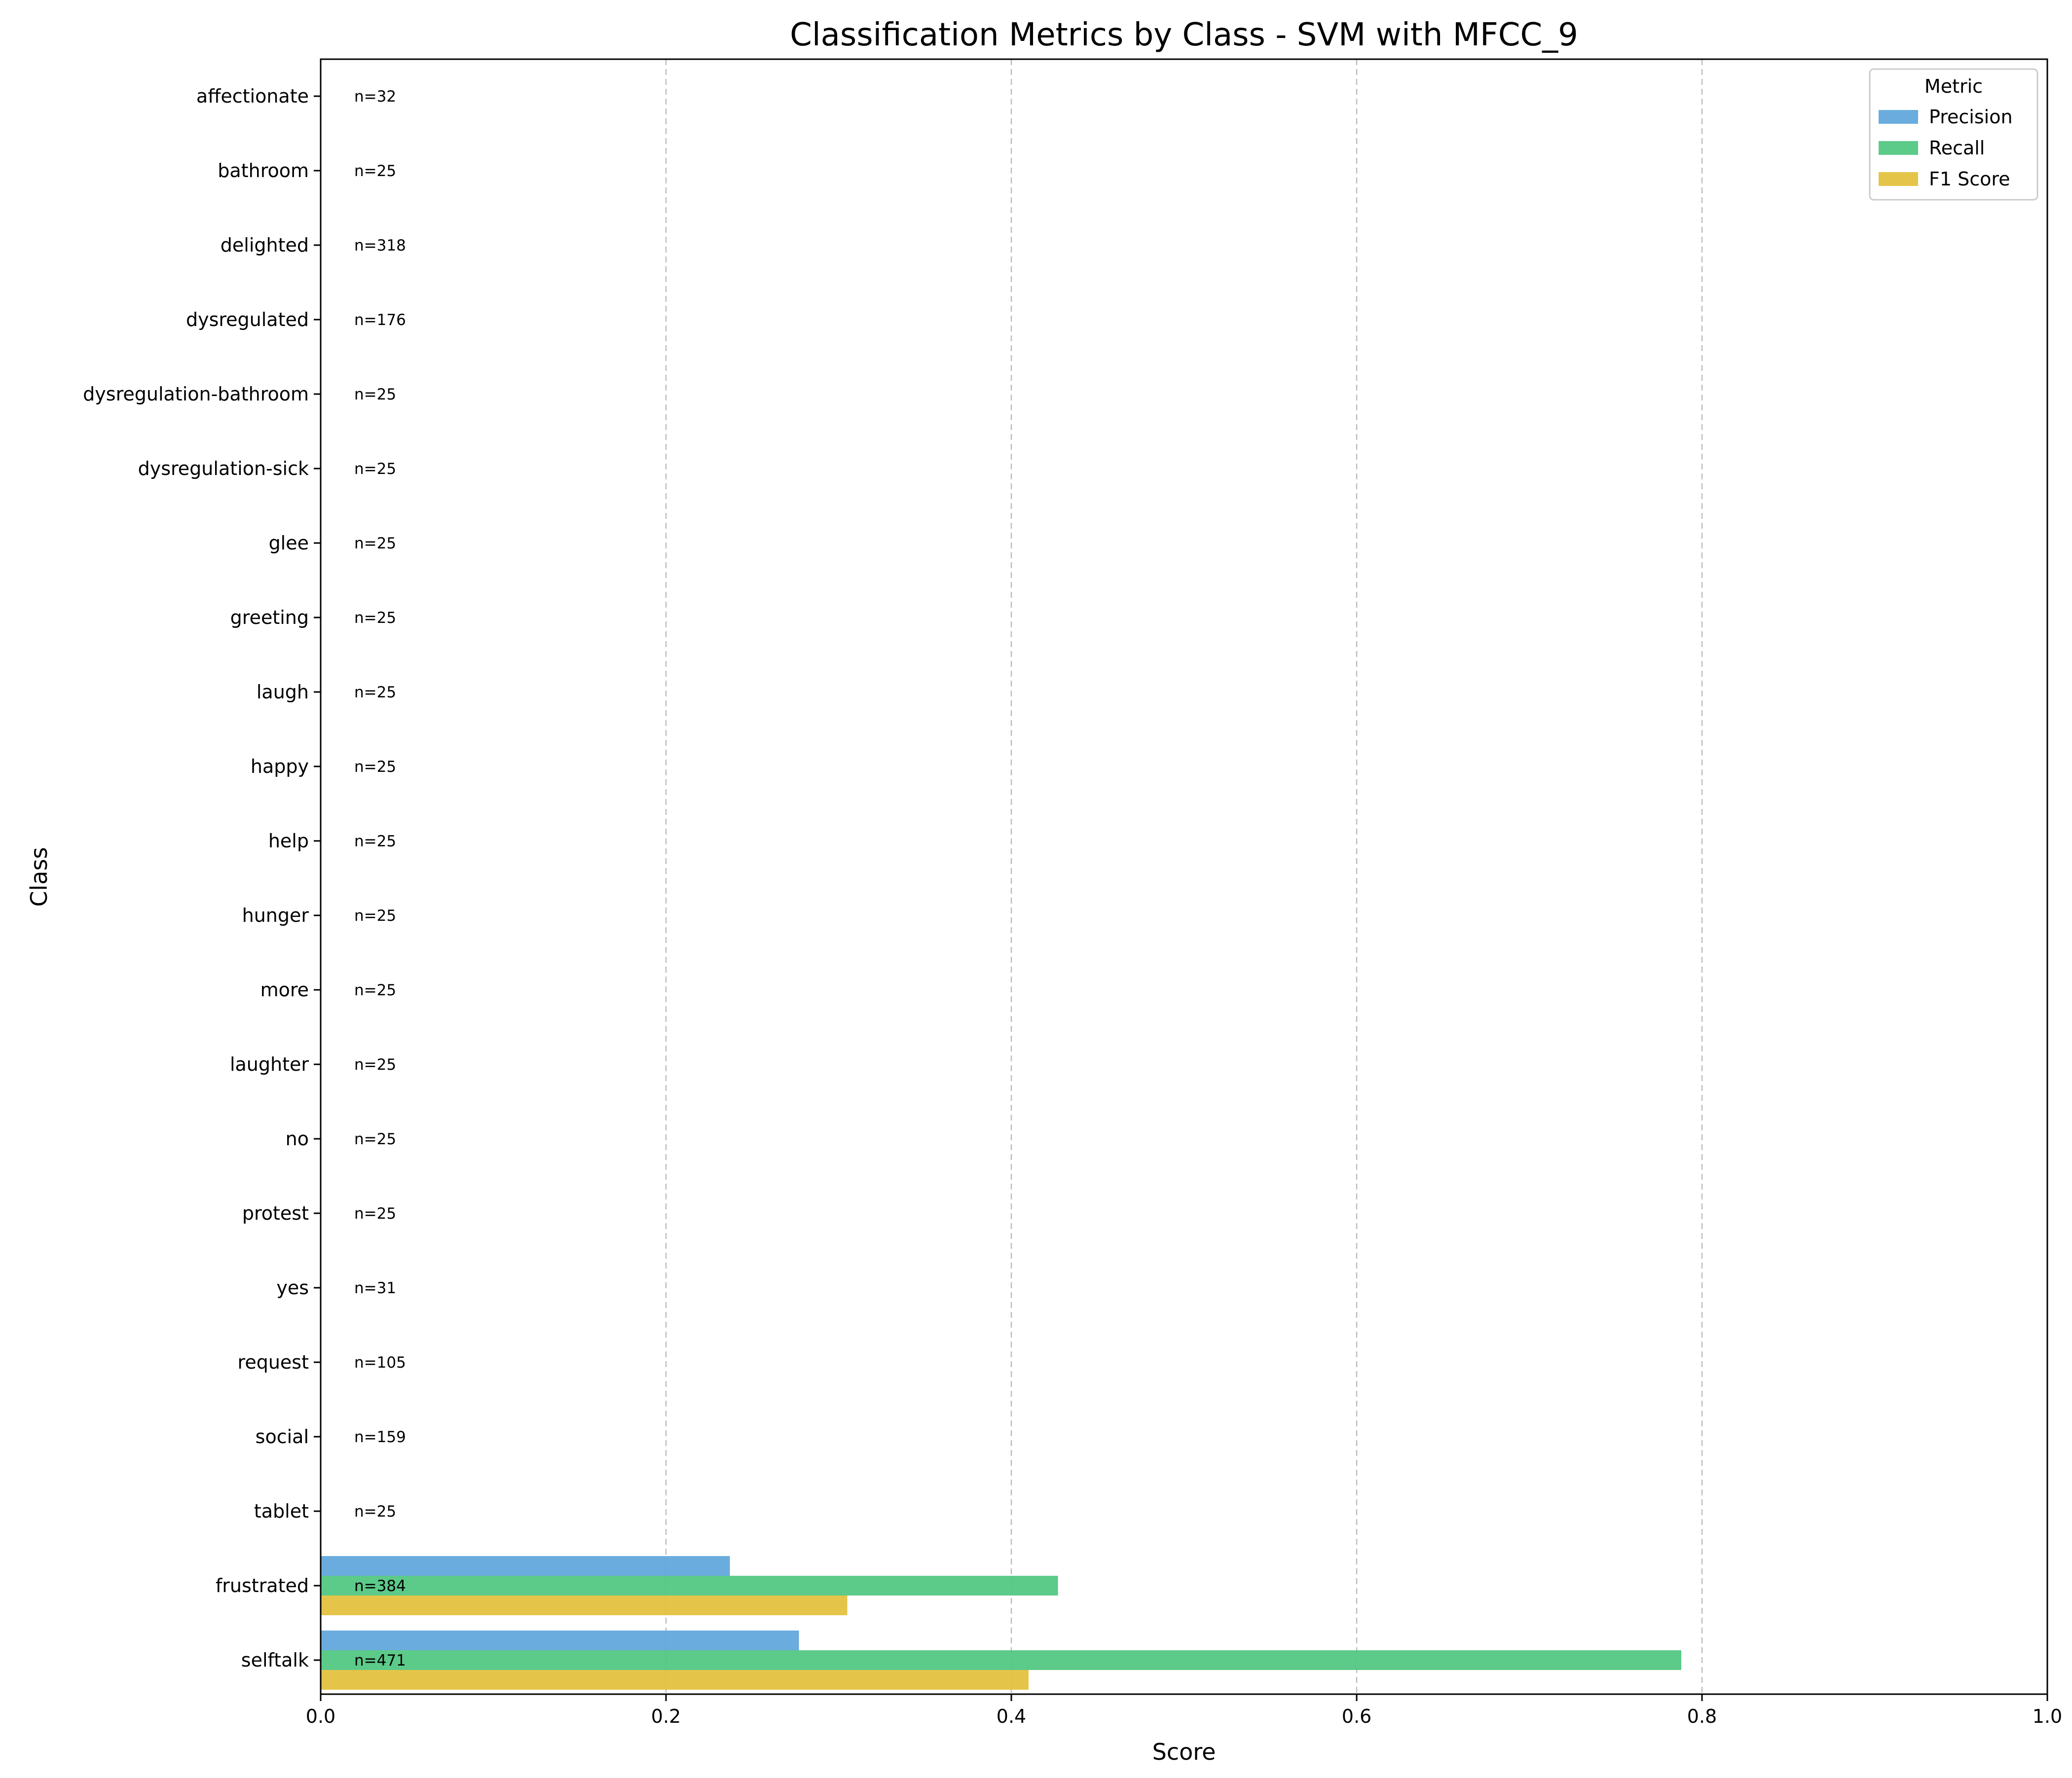 The width and height of the screenshot is (2072, 1778). Describe the element at coordinates (320, 1716) in the screenshot. I see `x-tick-label: 0.0` at that location.